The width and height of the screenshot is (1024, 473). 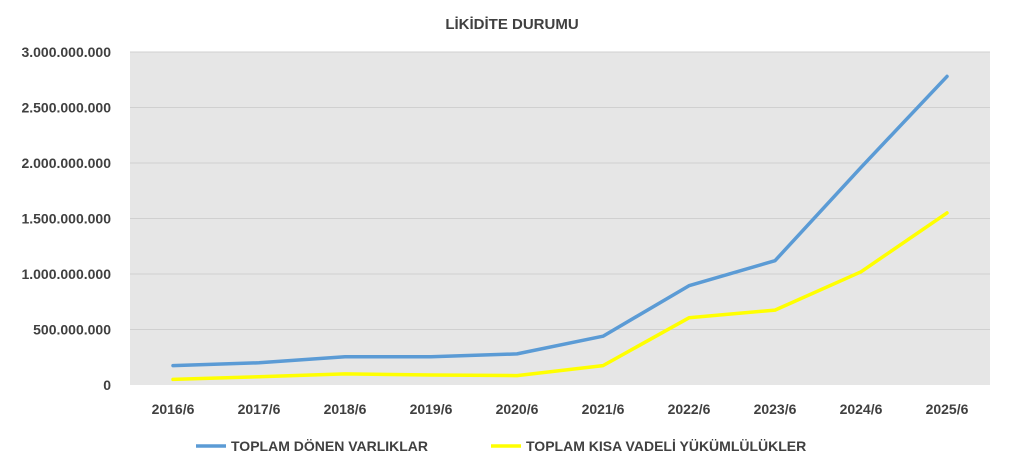 I want to click on x-tick-label: 2023/6, so click(x=775, y=409).